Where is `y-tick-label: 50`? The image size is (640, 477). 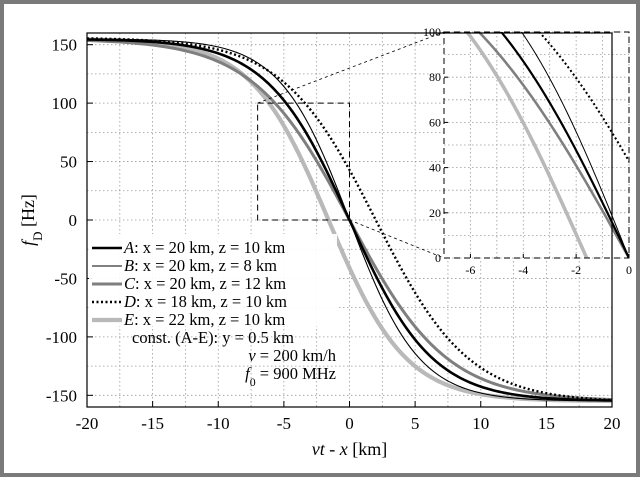
y-tick-label: 50 is located at coordinates (68, 162).